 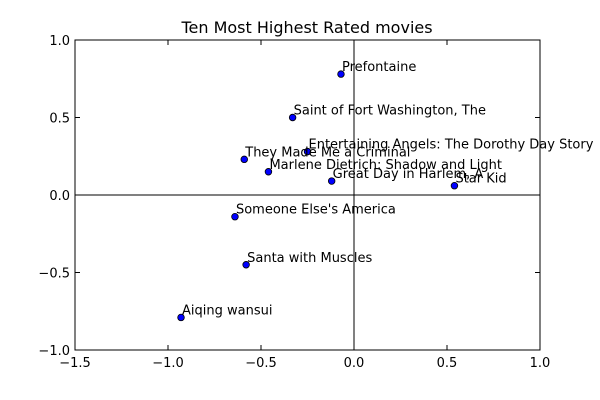 I want to click on point-label: Santa with Muscles, so click(x=309, y=258).